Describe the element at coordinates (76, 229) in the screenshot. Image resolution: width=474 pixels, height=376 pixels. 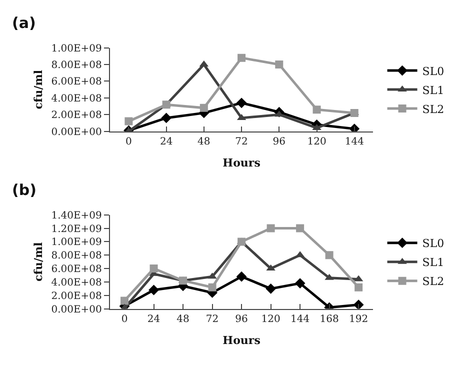
I see `y-tick-label: 1.20E+09` at that location.